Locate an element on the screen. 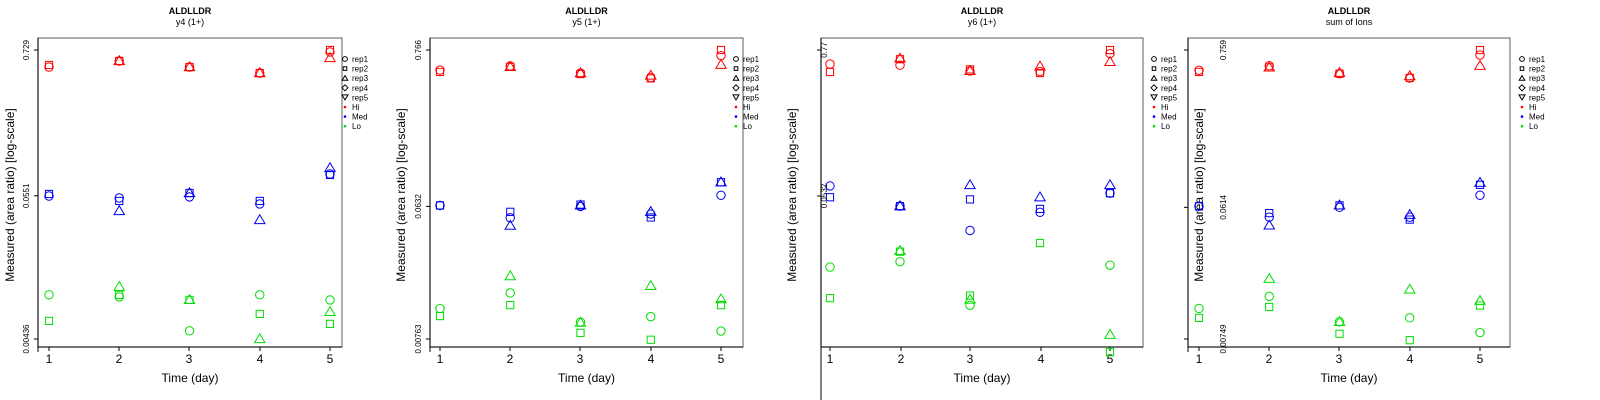 Image resolution: width=1600 pixels, height=400 pixels. y-tick-label: 0.77 is located at coordinates (824, 50).